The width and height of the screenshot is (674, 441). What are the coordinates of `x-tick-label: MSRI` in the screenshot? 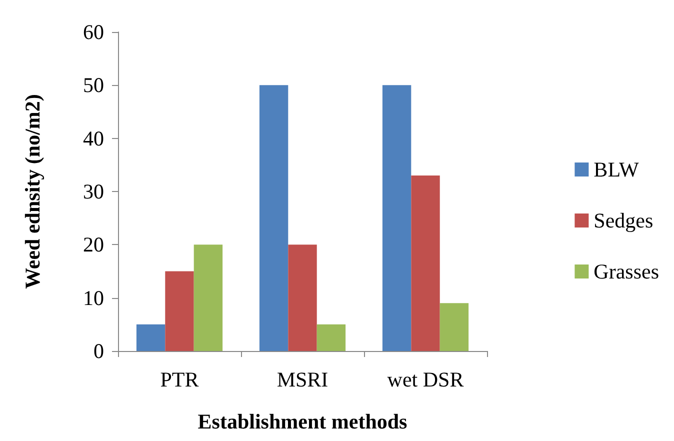 It's located at (302, 380).